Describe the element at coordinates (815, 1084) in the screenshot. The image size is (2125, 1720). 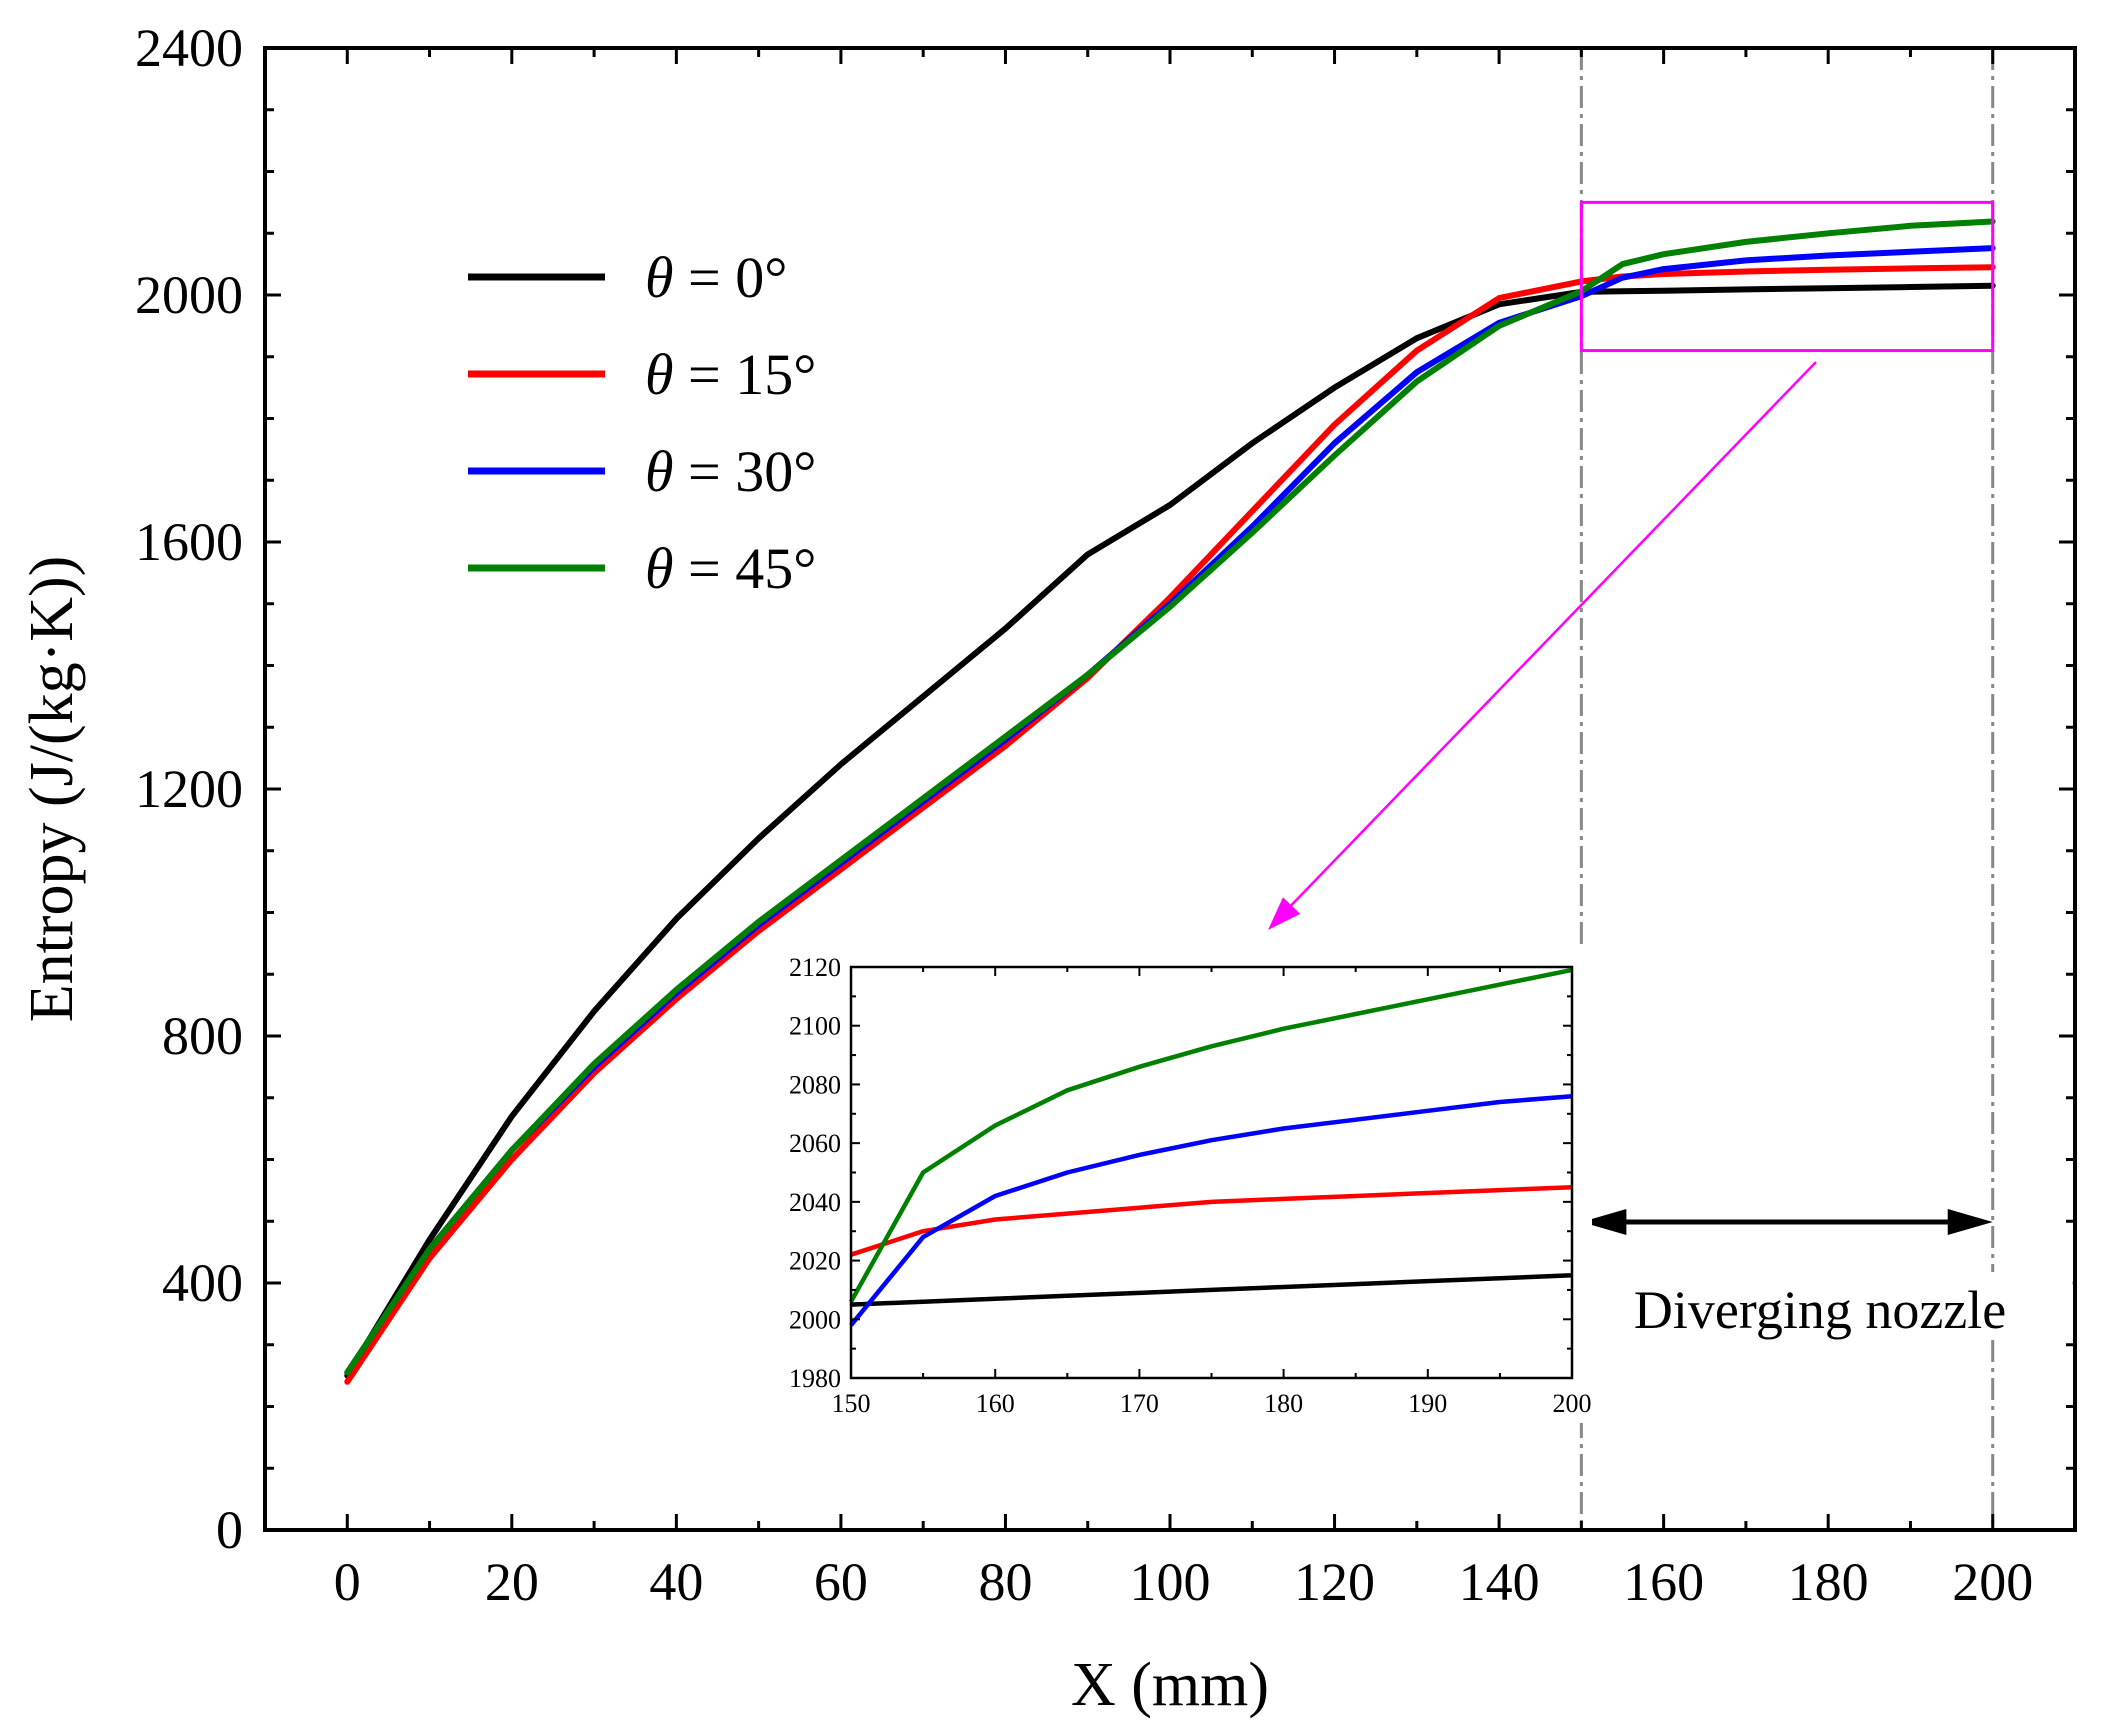
I see `inset-y-tick-label: 2080` at that location.